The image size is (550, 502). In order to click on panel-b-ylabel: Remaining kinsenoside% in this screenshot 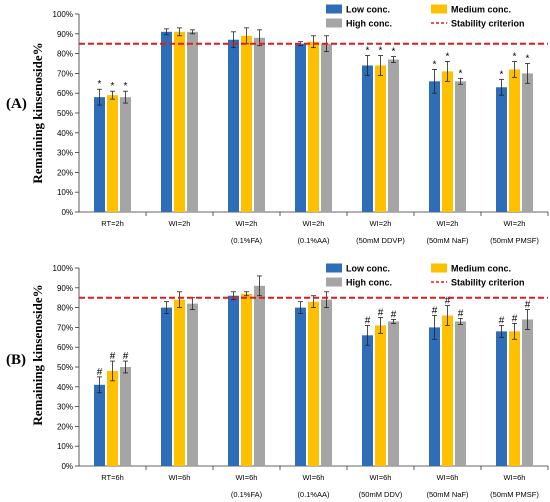, I will do `click(37, 354)`.